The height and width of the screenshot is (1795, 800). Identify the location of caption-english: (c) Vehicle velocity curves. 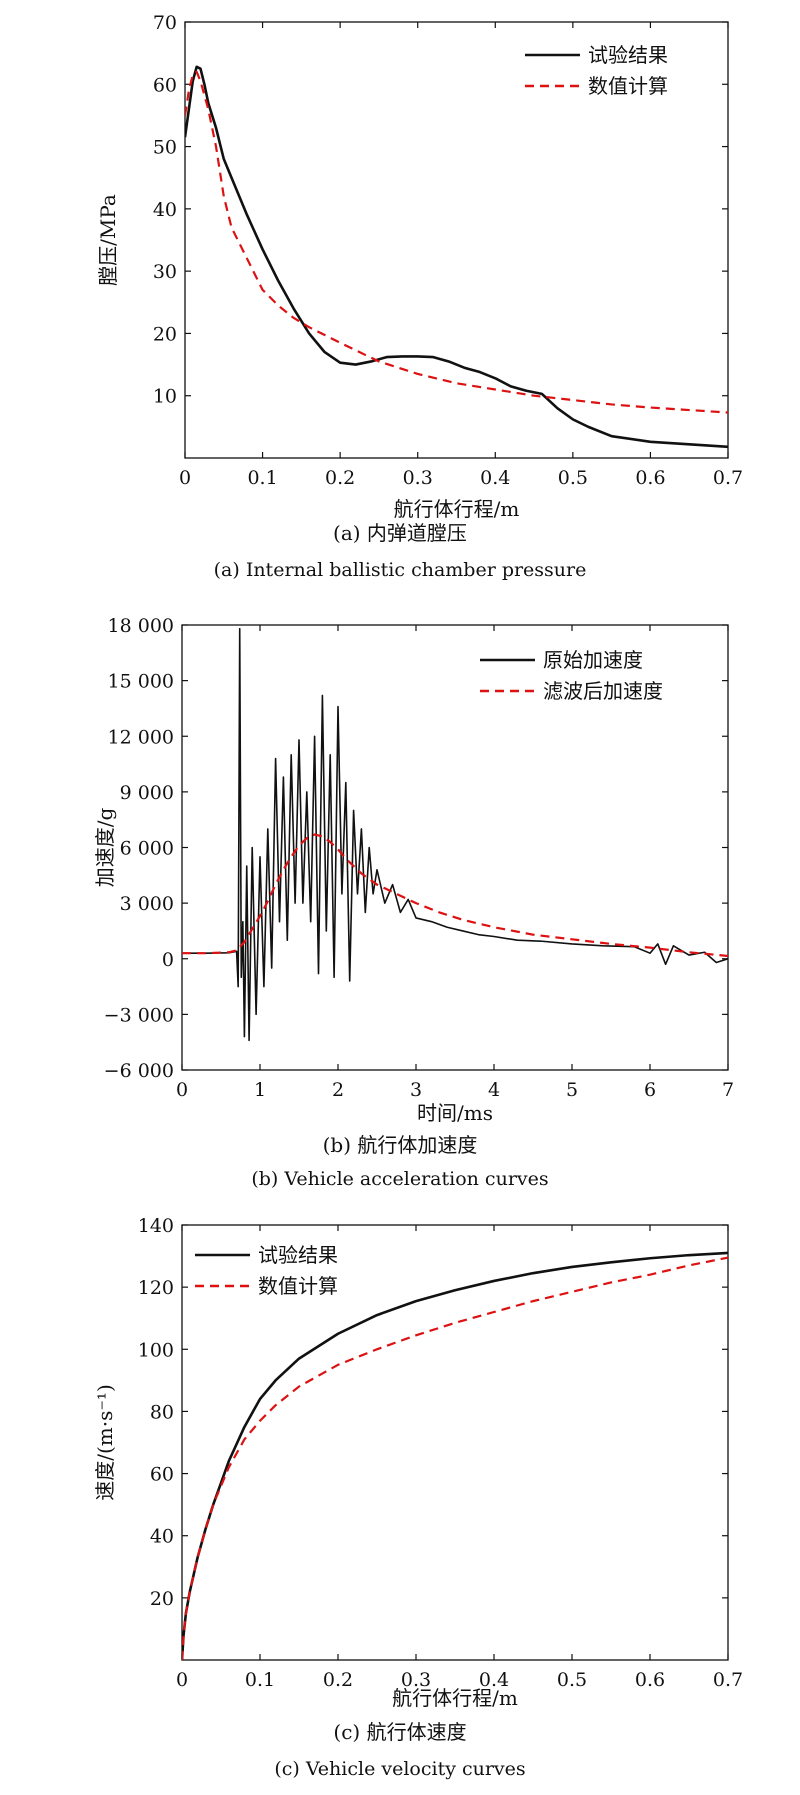
(399, 1769).